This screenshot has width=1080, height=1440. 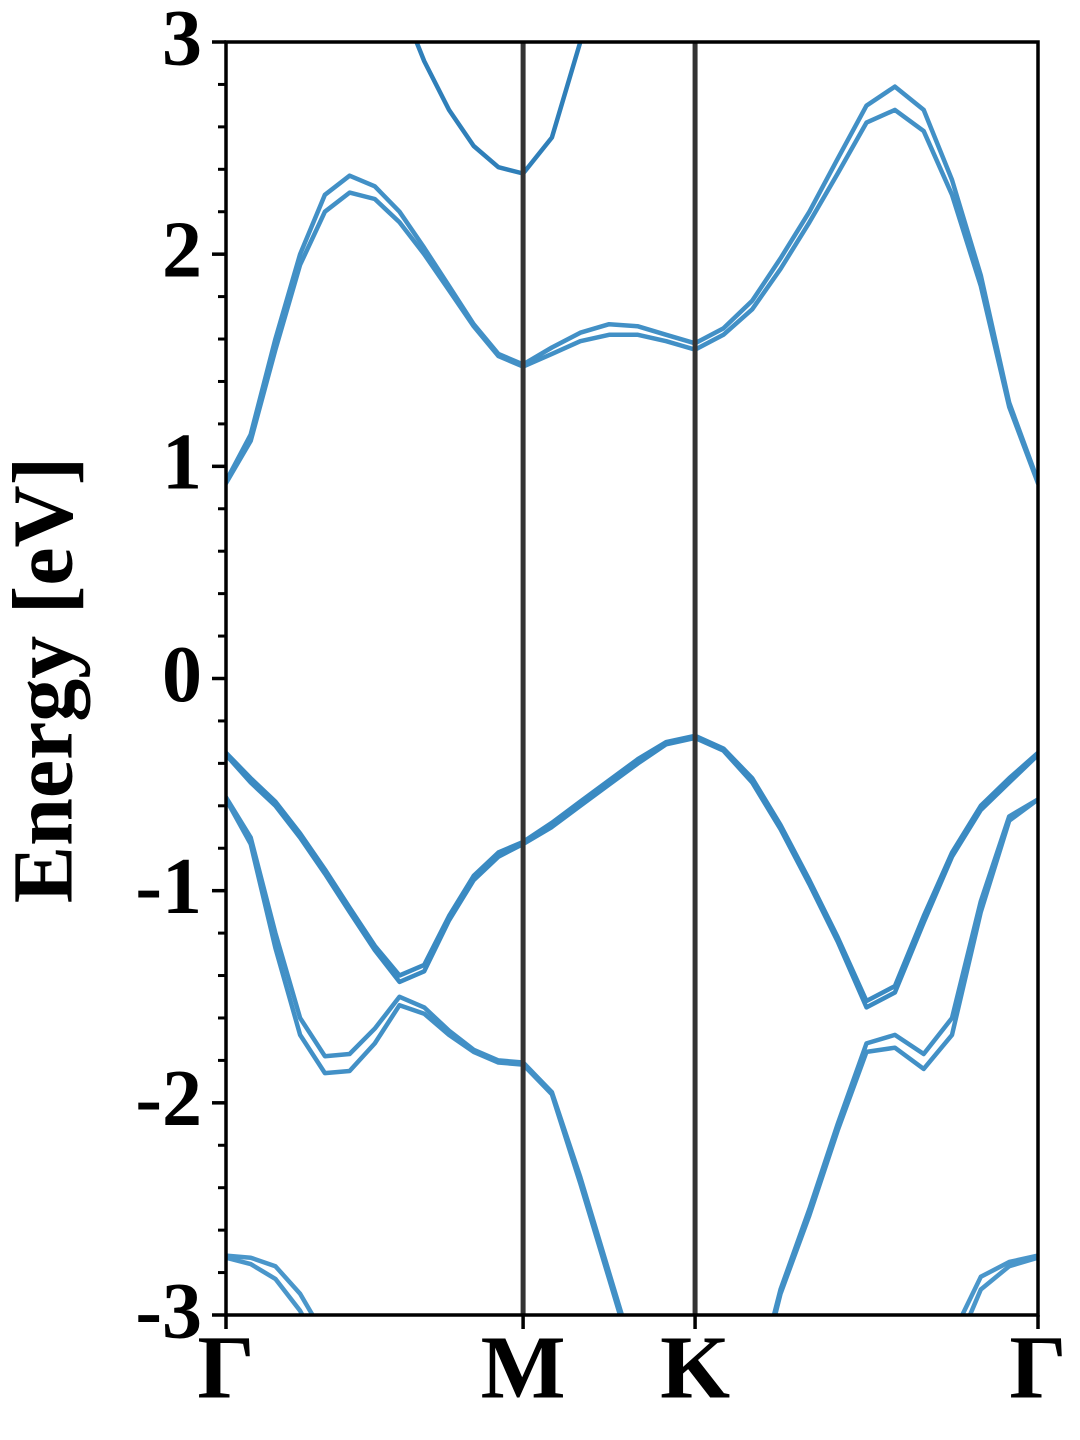 What do you see at coordinates (182, 251) in the screenshot?
I see `y-tick-label: 2` at bounding box center [182, 251].